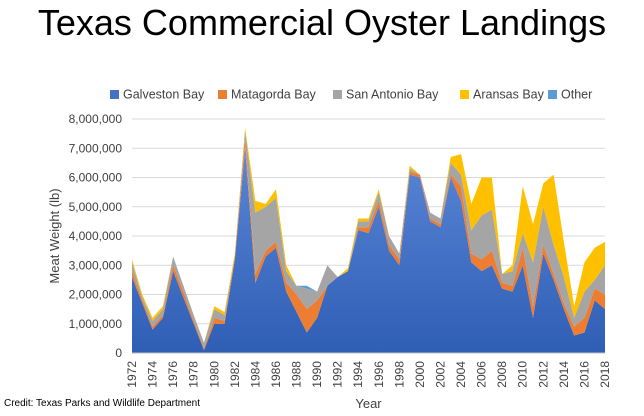 The image size is (644, 416). What do you see at coordinates (96, 295) in the screenshot?
I see `y-tick-label: 2,000,000` at bounding box center [96, 295].